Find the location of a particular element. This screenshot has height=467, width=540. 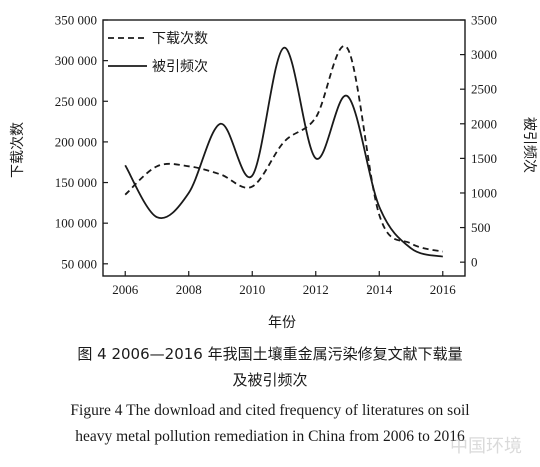

left-tick-label: 350 000 is located at coordinates (76, 20).